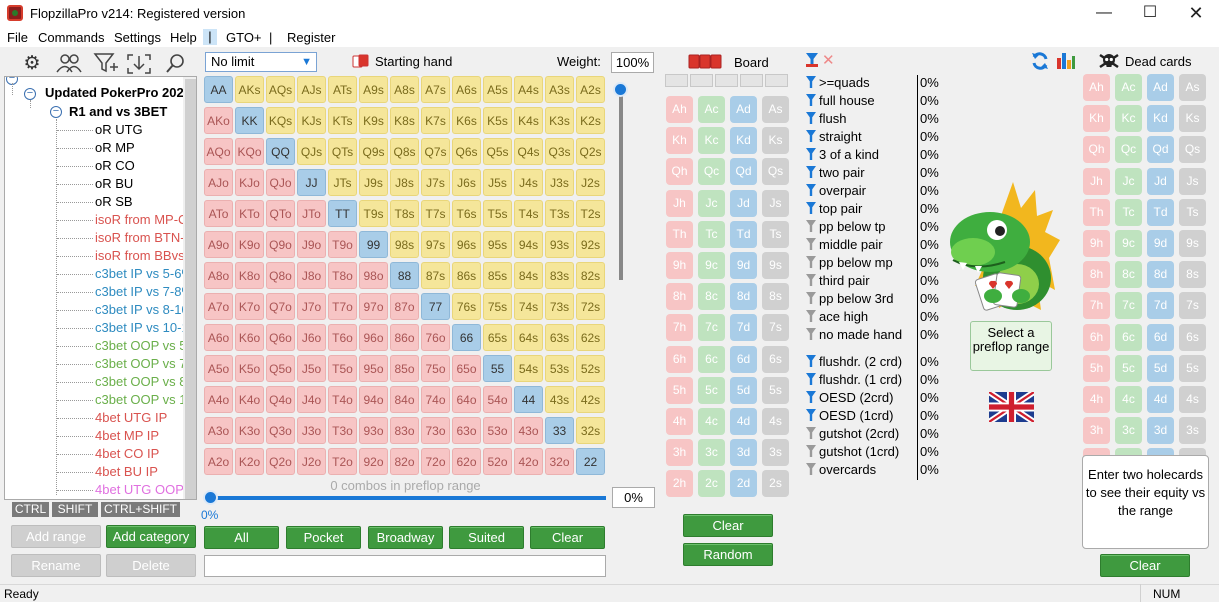 Image resolution: width=1219 pixels, height=602 pixels. What do you see at coordinates (841, 470) in the screenshot?
I see `filter-row: overcards` at bounding box center [841, 470].